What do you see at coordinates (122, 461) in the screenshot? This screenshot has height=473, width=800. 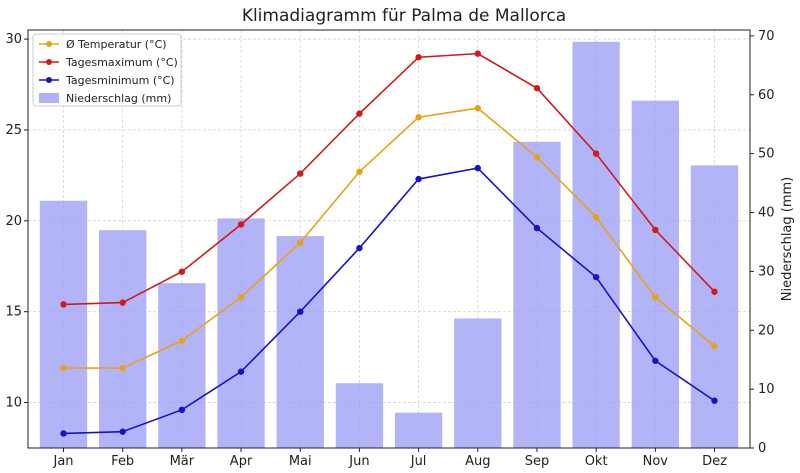 I see `x-tick-label: Feb` at bounding box center [122, 461].